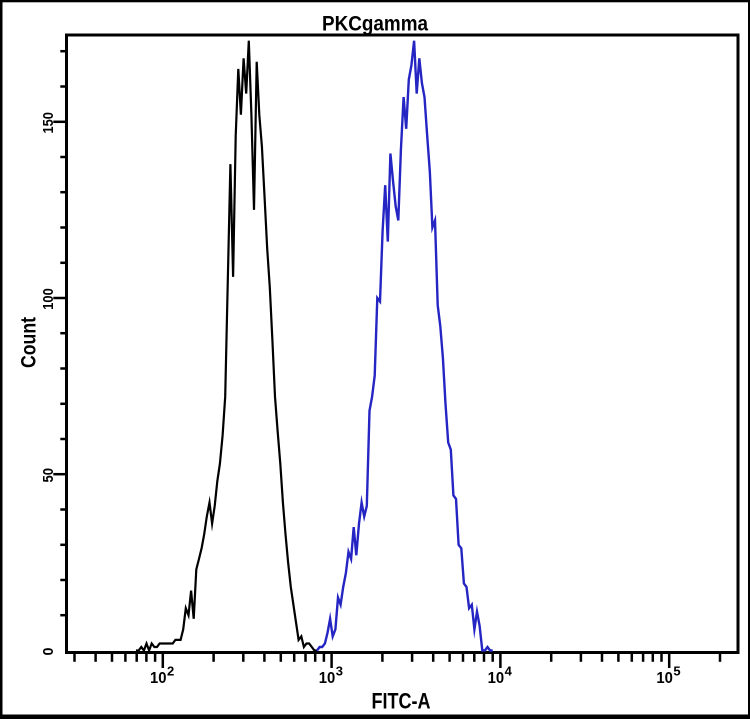  Describe the element at coordinates (48, 123) in the screenshot. I see `svg-text: 150` at that location.